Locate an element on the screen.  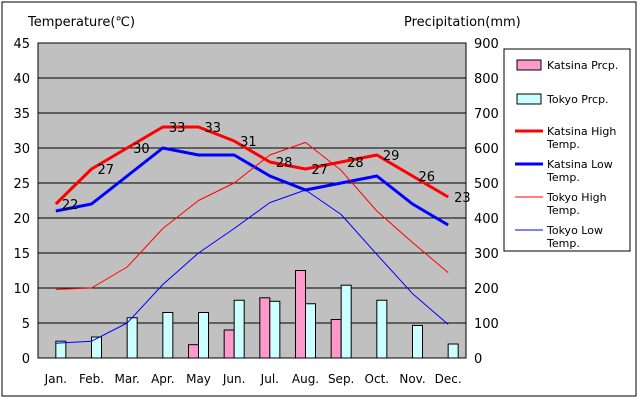
x-tick-label-3: Apr. is located at coordinates (162, 379).